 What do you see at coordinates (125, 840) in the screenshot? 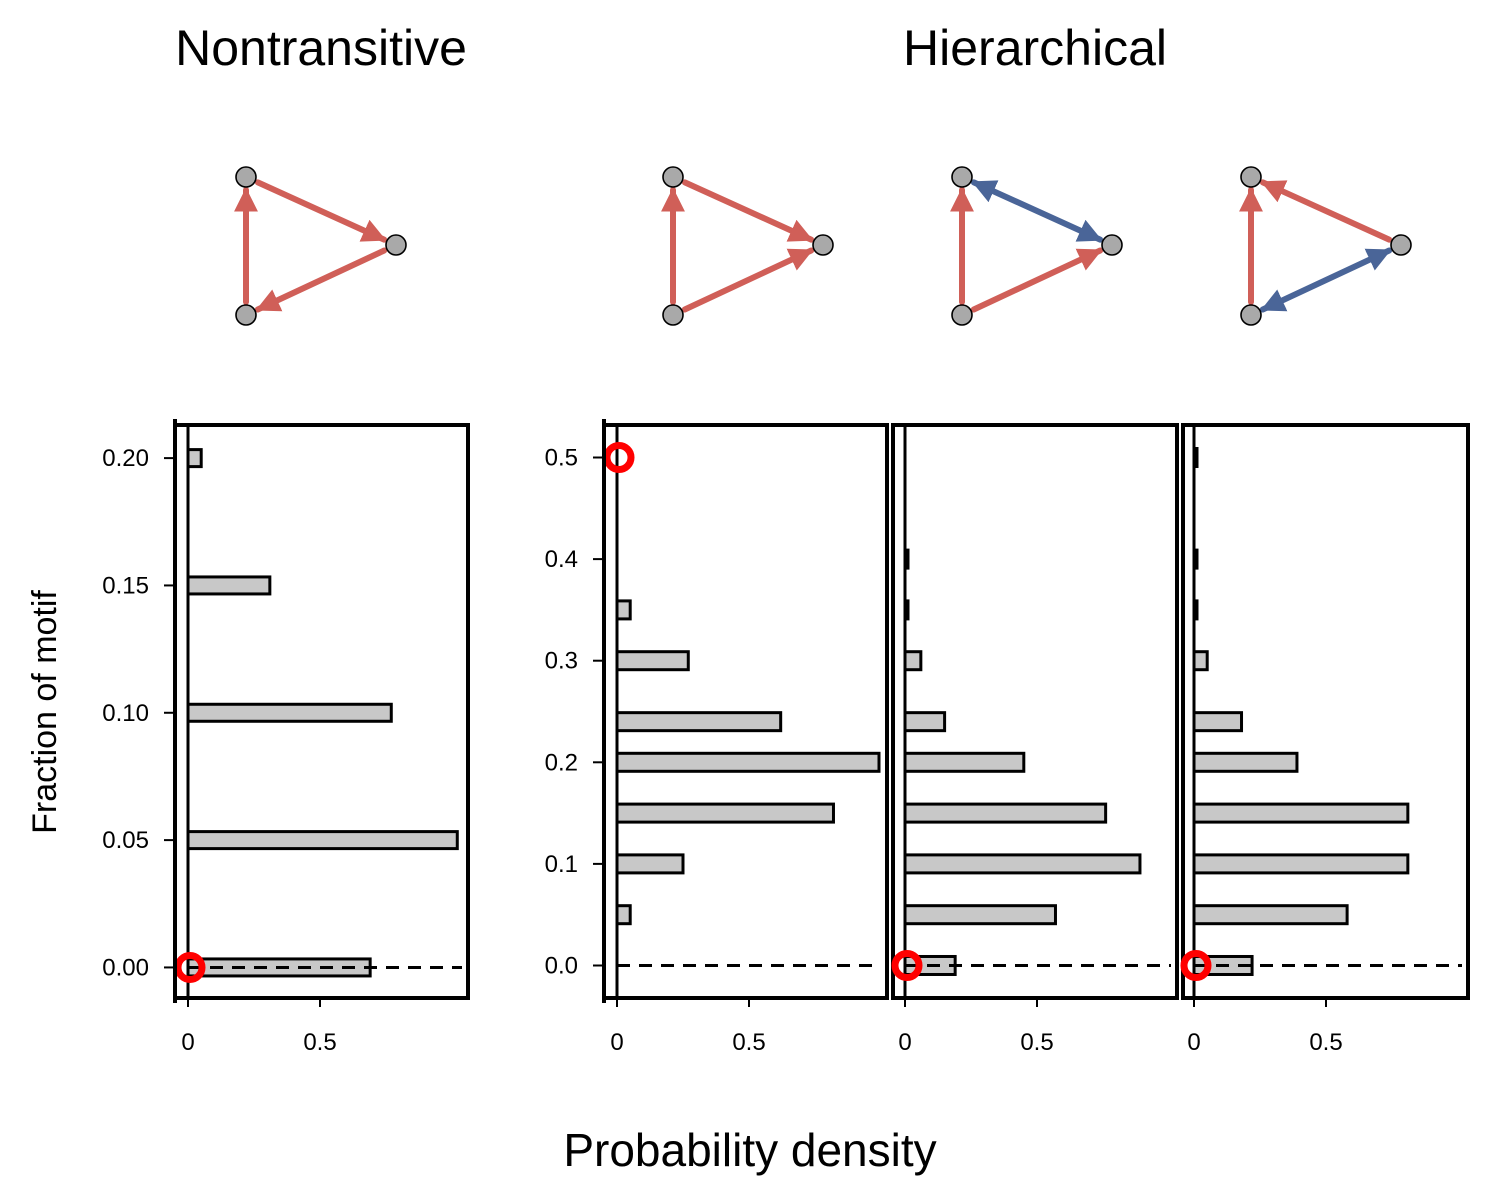
I see `y-tick-label: 0.05` at bounding box center [125, 840].